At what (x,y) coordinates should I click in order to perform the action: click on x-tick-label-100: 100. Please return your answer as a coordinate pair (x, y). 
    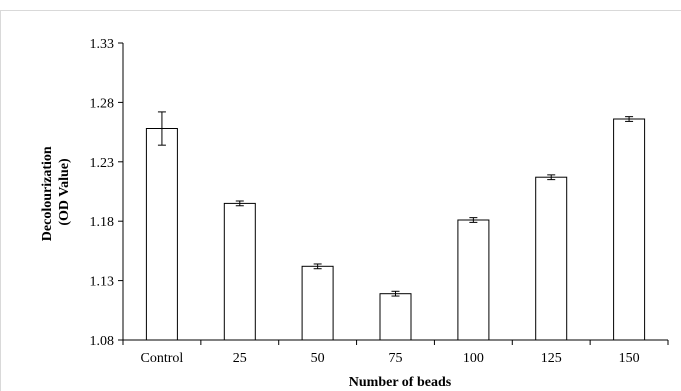
    Looking at the image, I should click on (473, 358).